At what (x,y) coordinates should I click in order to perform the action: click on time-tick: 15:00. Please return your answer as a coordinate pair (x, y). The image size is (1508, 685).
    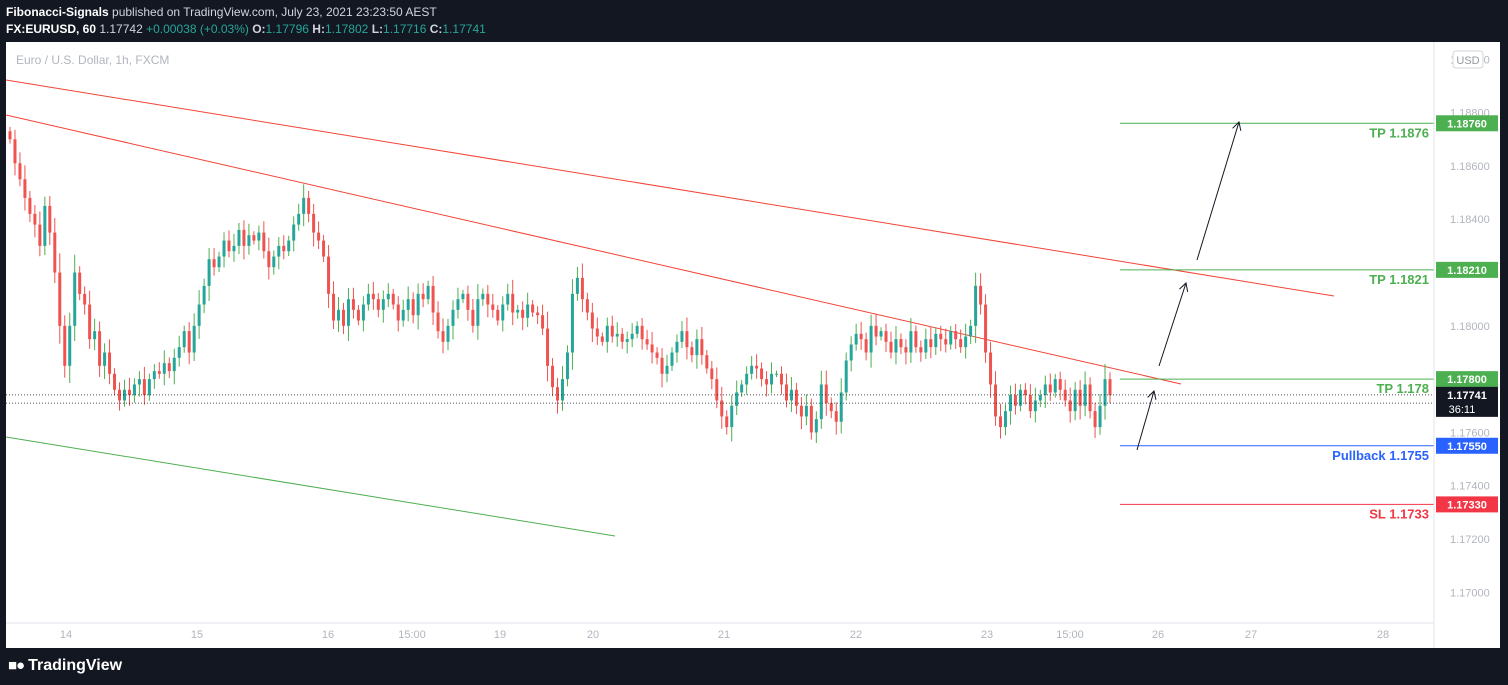
    Looking at the image, I should click on (412, 635).